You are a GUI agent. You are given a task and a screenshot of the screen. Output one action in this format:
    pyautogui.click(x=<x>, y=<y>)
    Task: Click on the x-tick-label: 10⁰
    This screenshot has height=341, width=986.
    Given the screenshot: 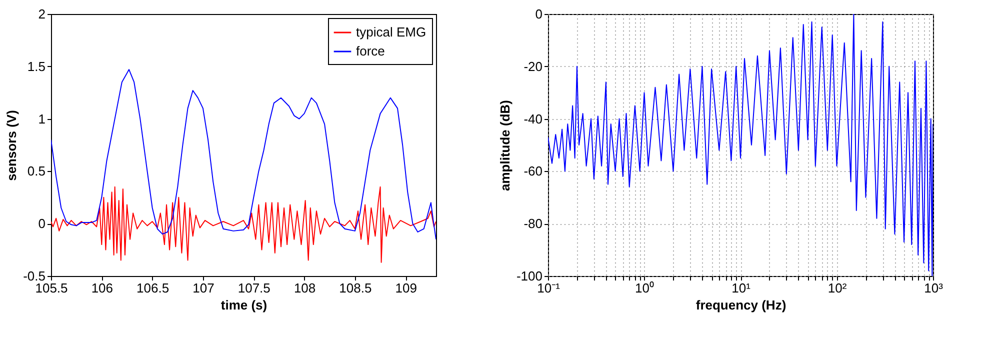 What is the action you would take?
    pyautogui.click(x=644, y=288)
    